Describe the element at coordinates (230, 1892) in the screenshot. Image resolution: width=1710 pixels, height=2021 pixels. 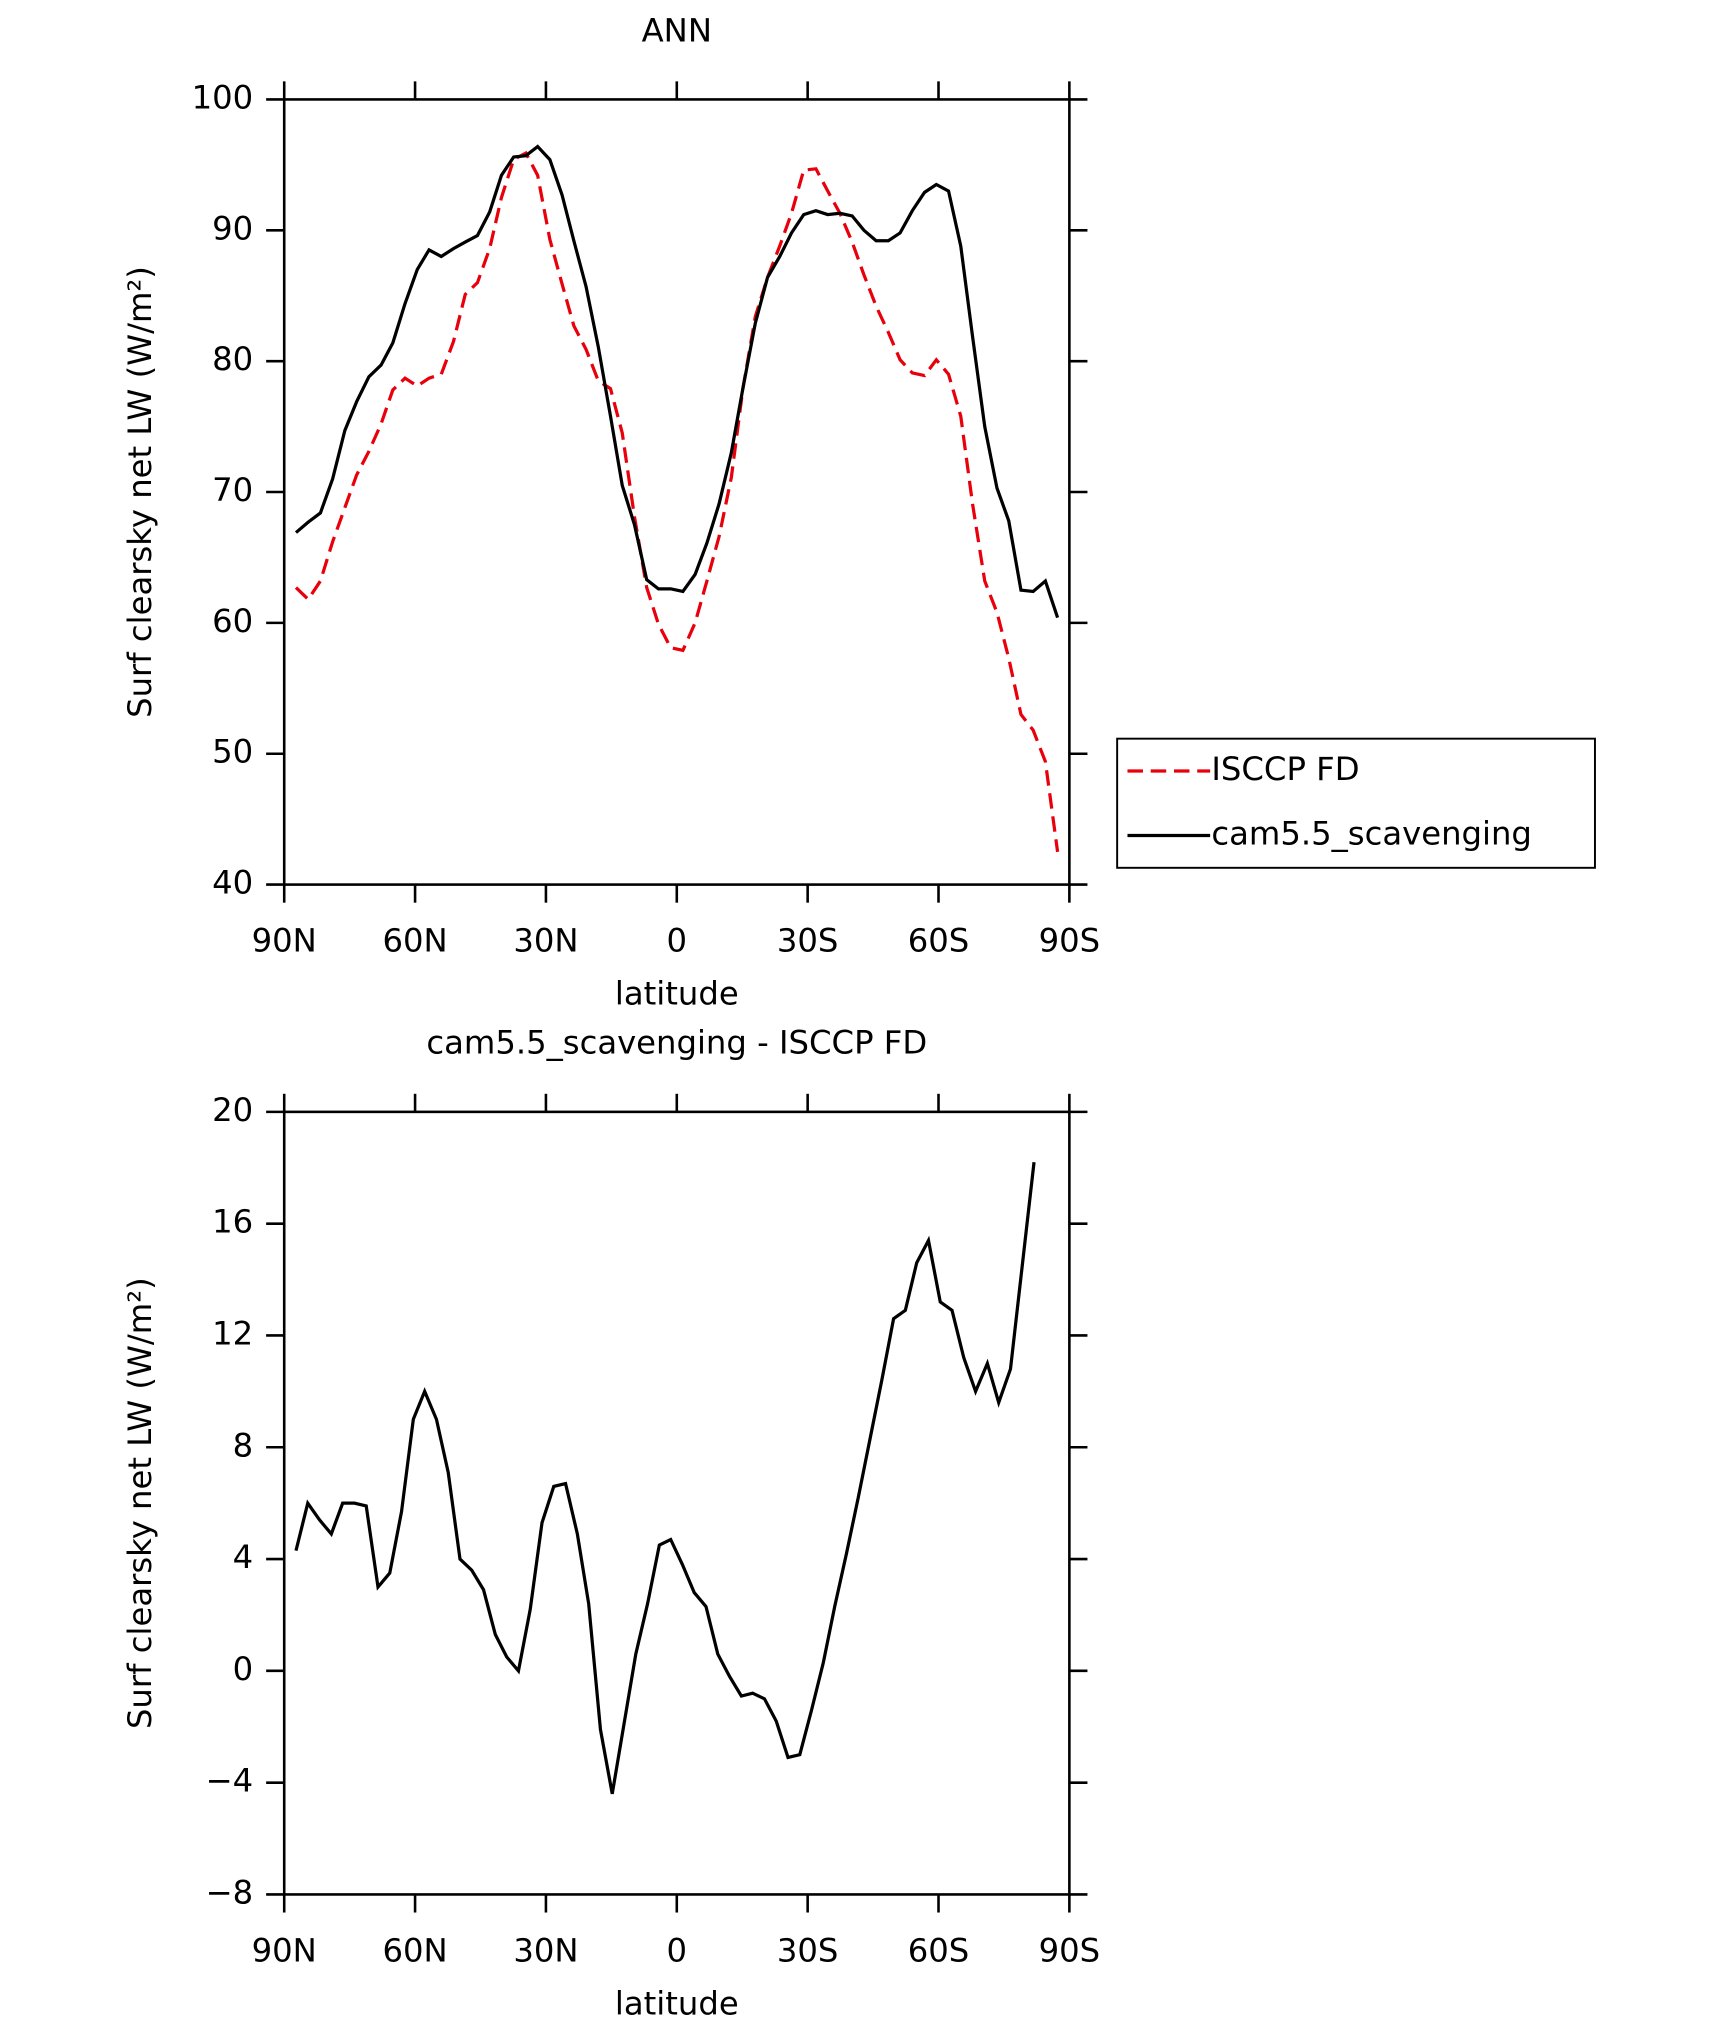
I see `y-tick-label: −8` at that location.